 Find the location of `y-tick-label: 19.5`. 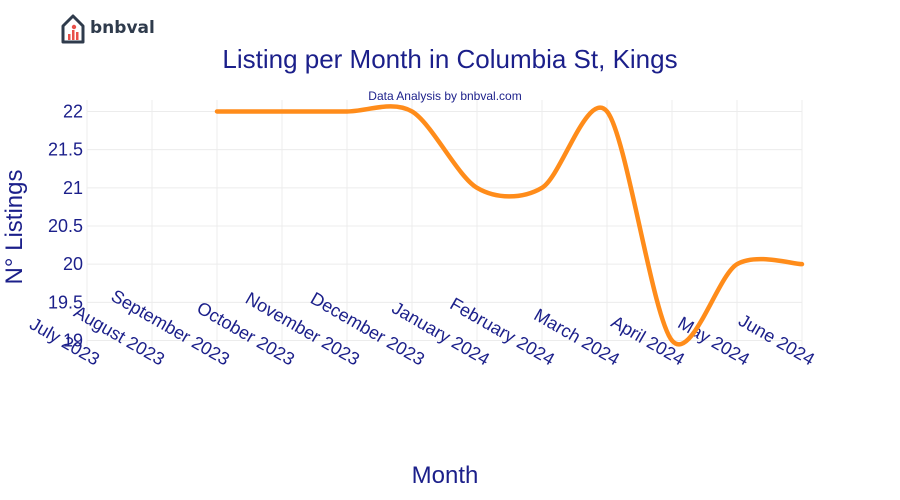

y-tick-label: 19.5 is located at coordinates (65, 302).